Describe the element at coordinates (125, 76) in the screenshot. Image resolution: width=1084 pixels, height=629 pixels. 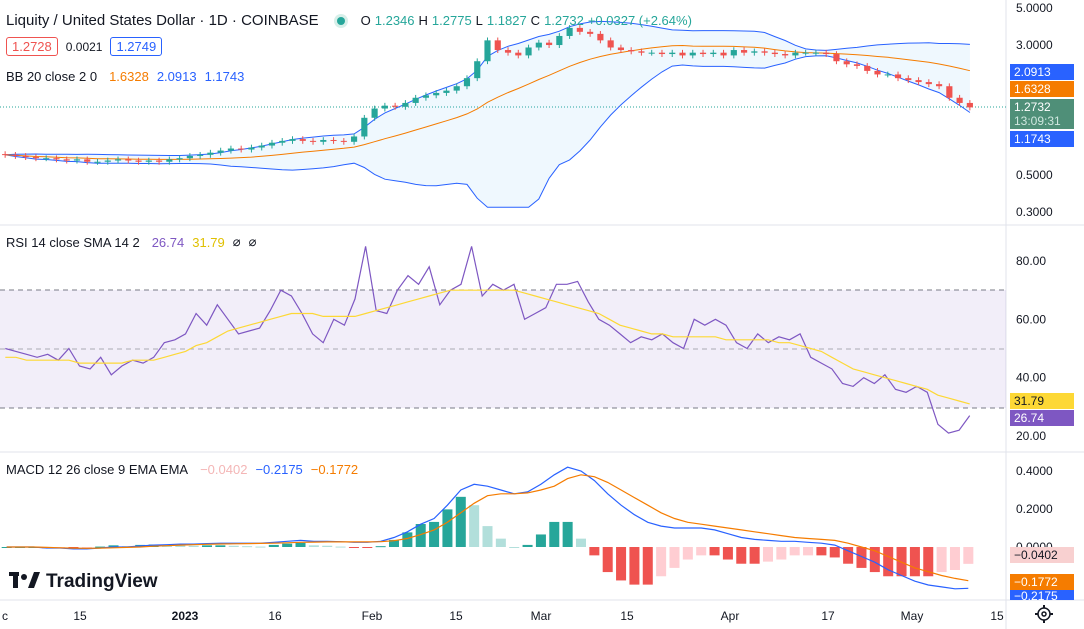
I see `bb-legend: BB 20 close 2 0 1.6328 2.0913 1.1743` at that location.